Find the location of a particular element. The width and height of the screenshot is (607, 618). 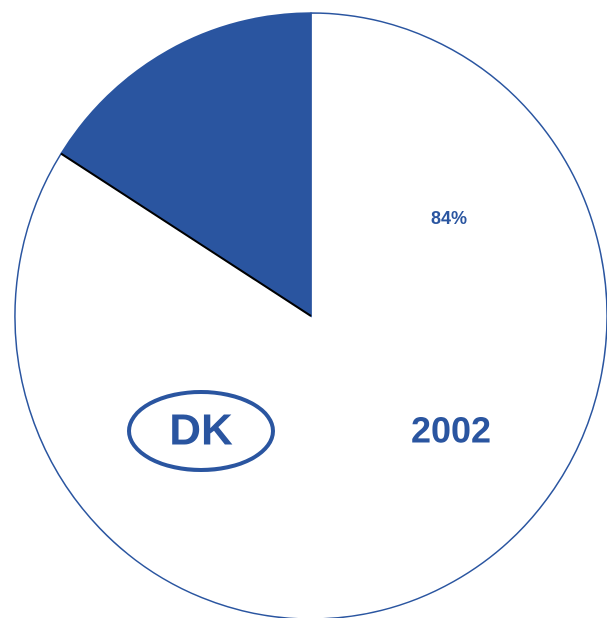

badge-oval is located at coordinates (201, 431).